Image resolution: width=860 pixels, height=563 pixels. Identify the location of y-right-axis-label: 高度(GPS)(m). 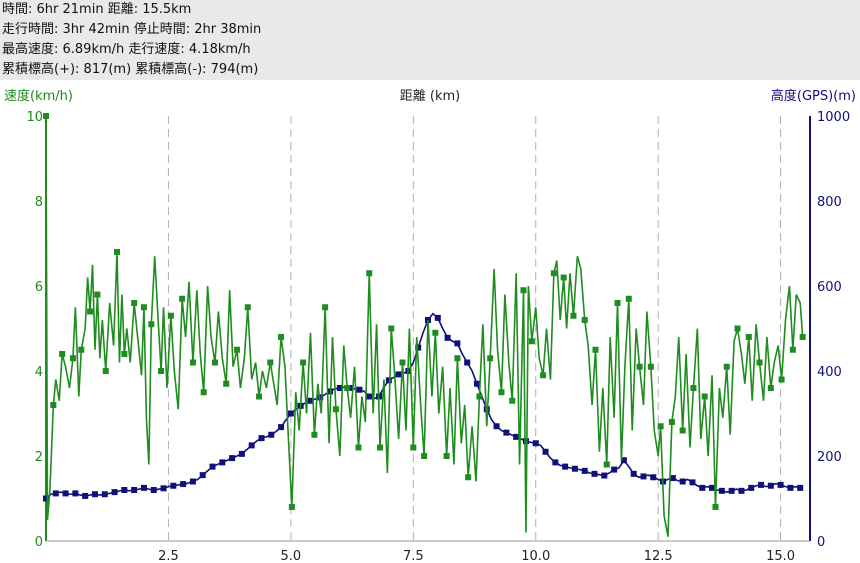
(813, 96).